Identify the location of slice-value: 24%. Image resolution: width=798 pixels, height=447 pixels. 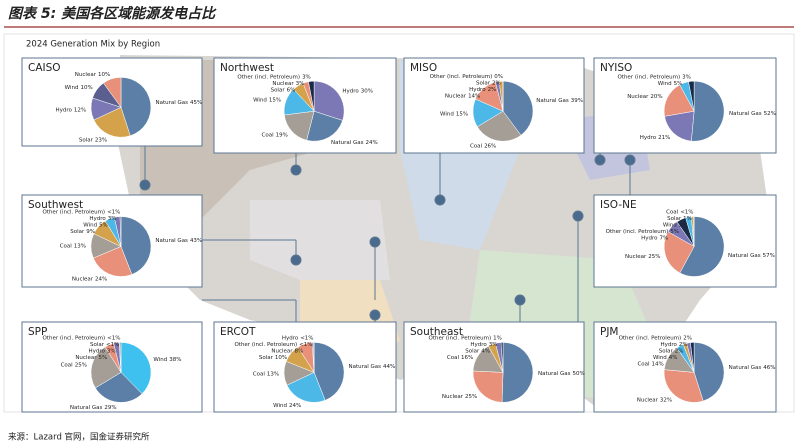
(295, 405).